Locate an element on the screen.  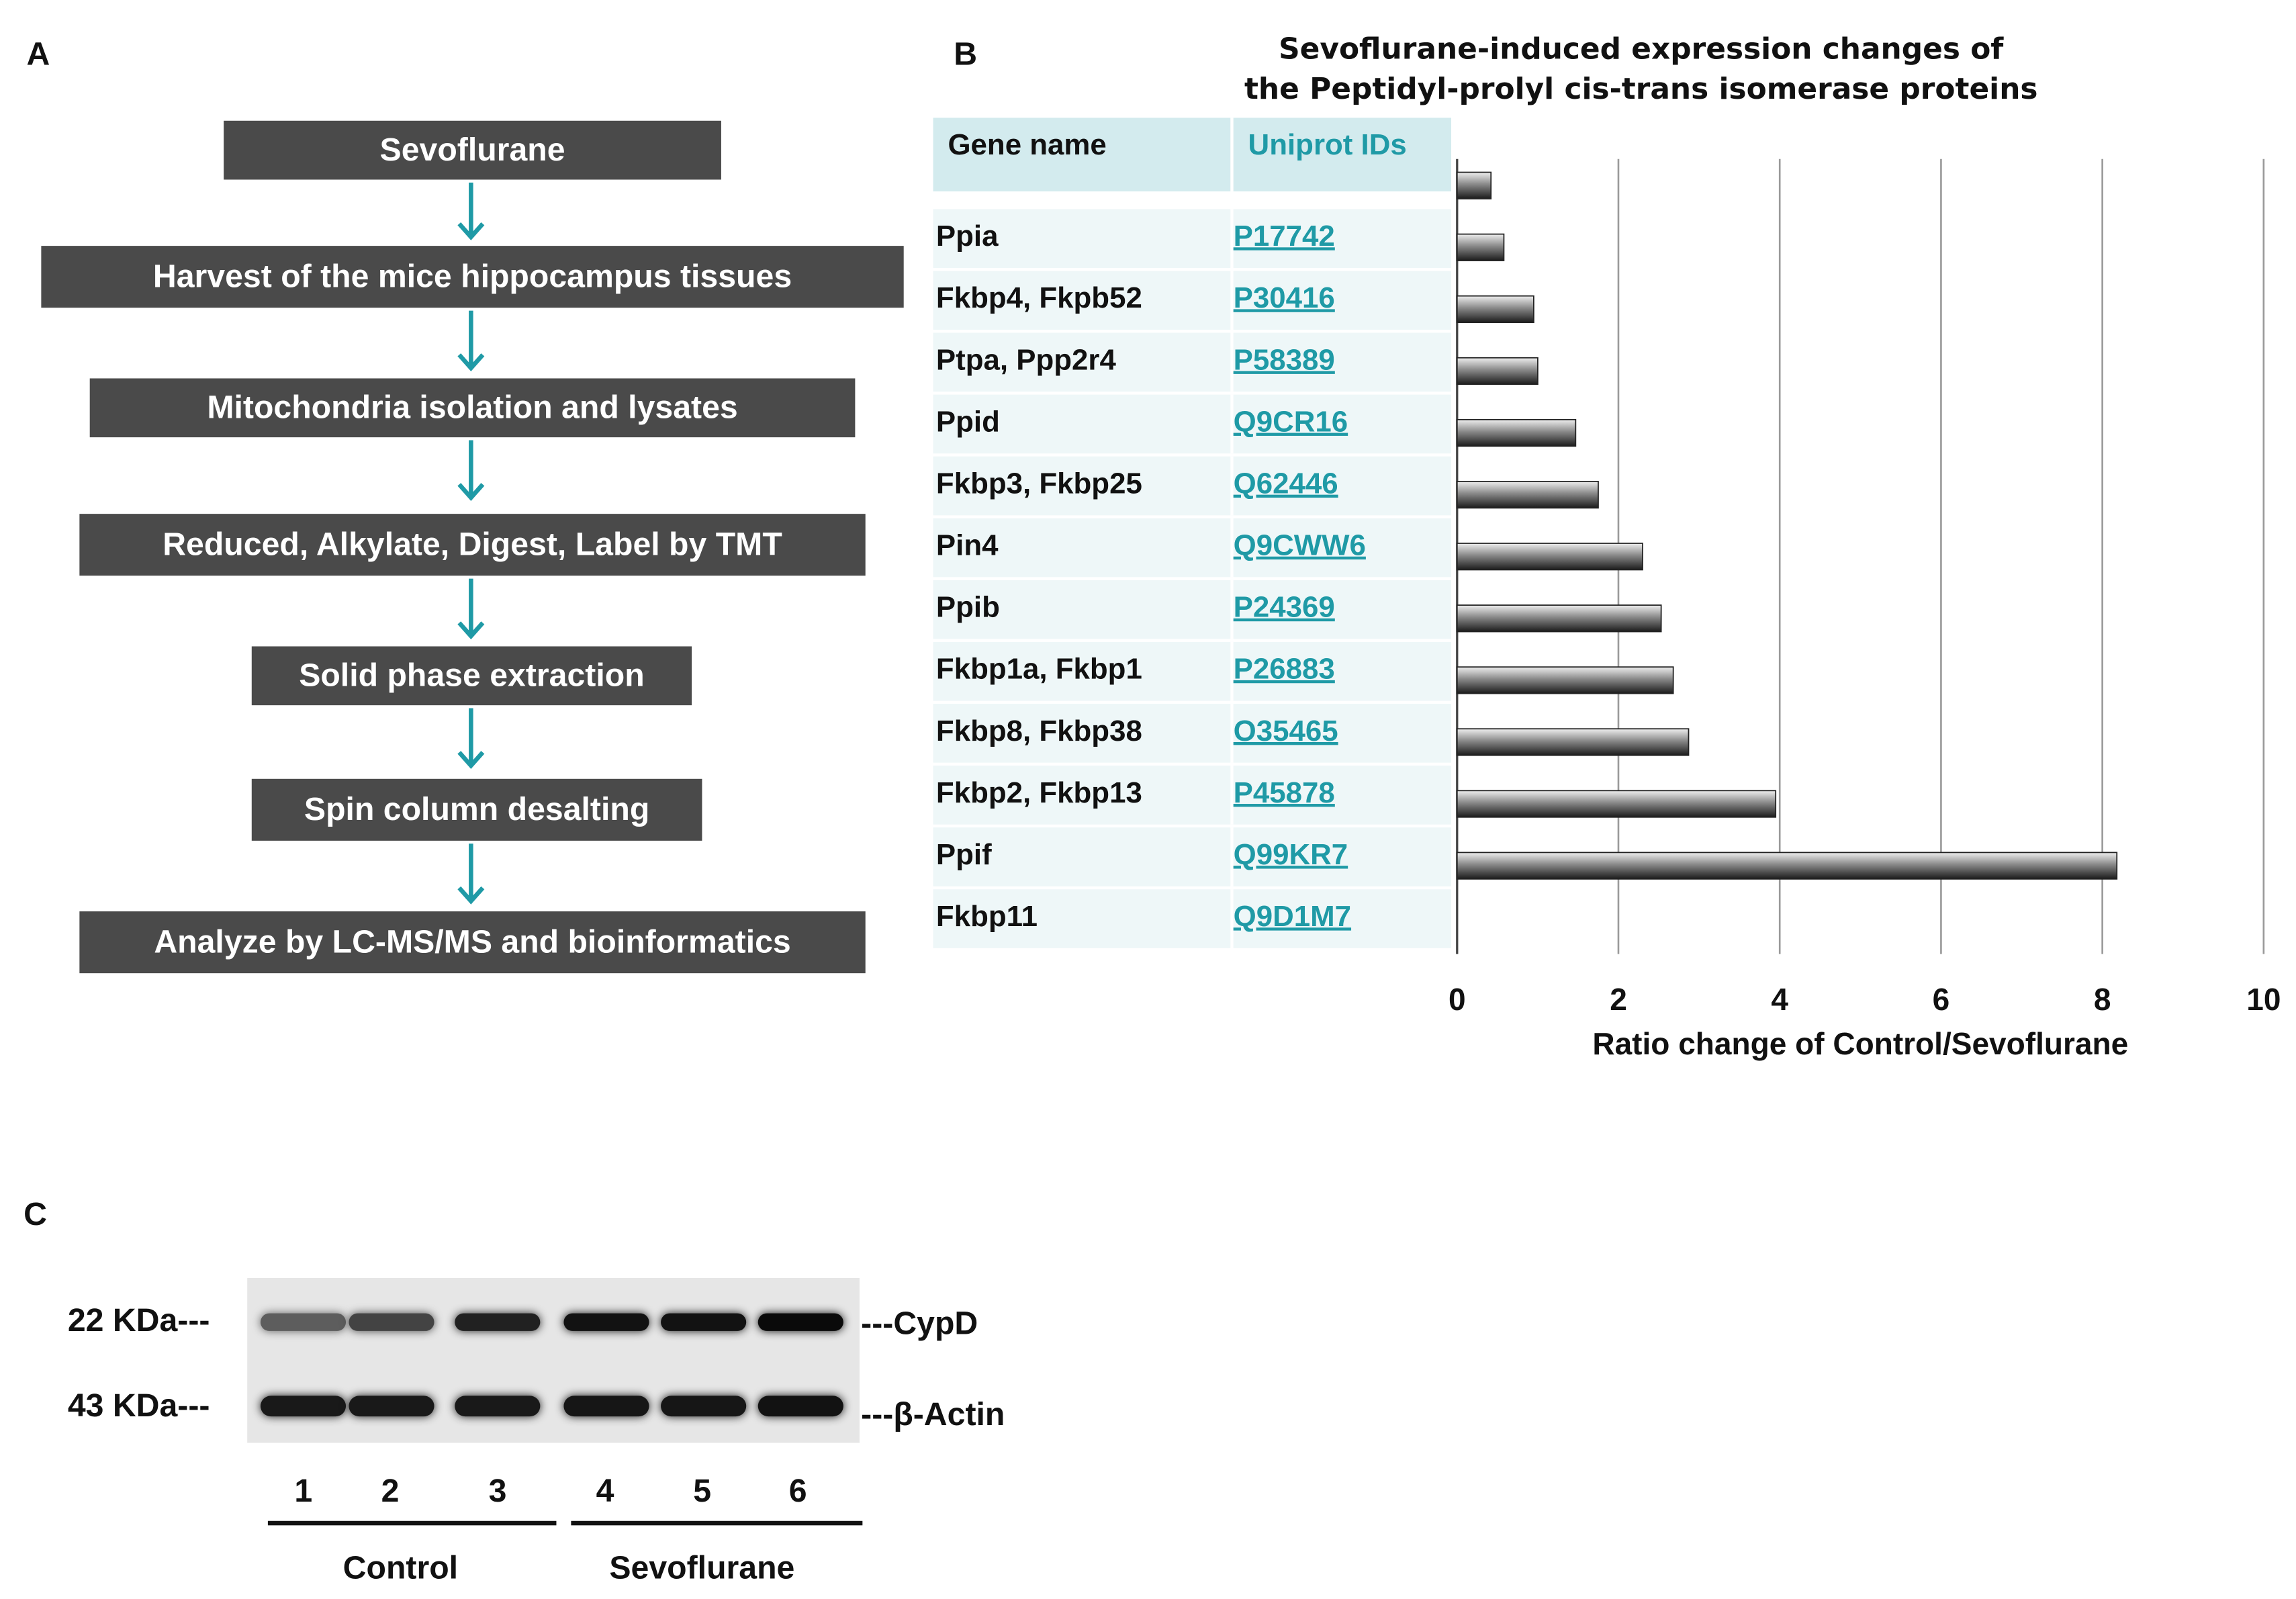
flow-step-desalting: Spin column desalting is located at coordinates (476, 809).